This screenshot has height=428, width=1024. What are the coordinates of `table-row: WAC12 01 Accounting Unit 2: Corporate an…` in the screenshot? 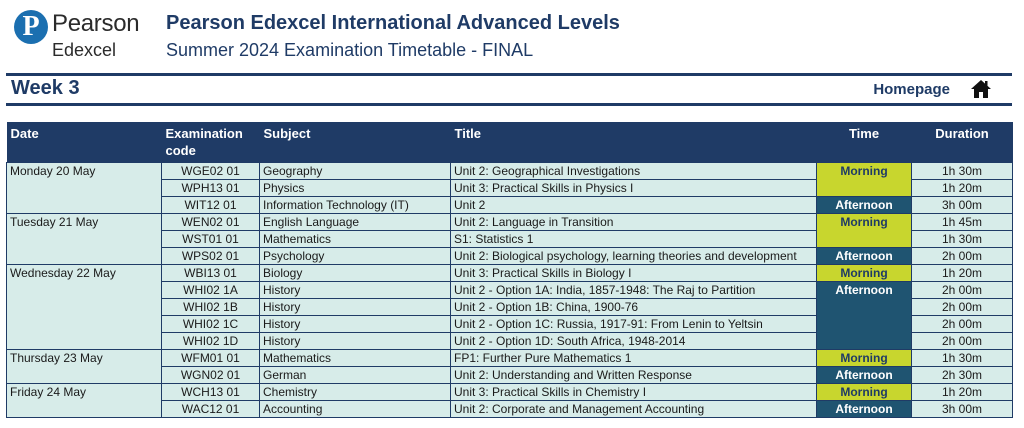 It's located at (510, 409).